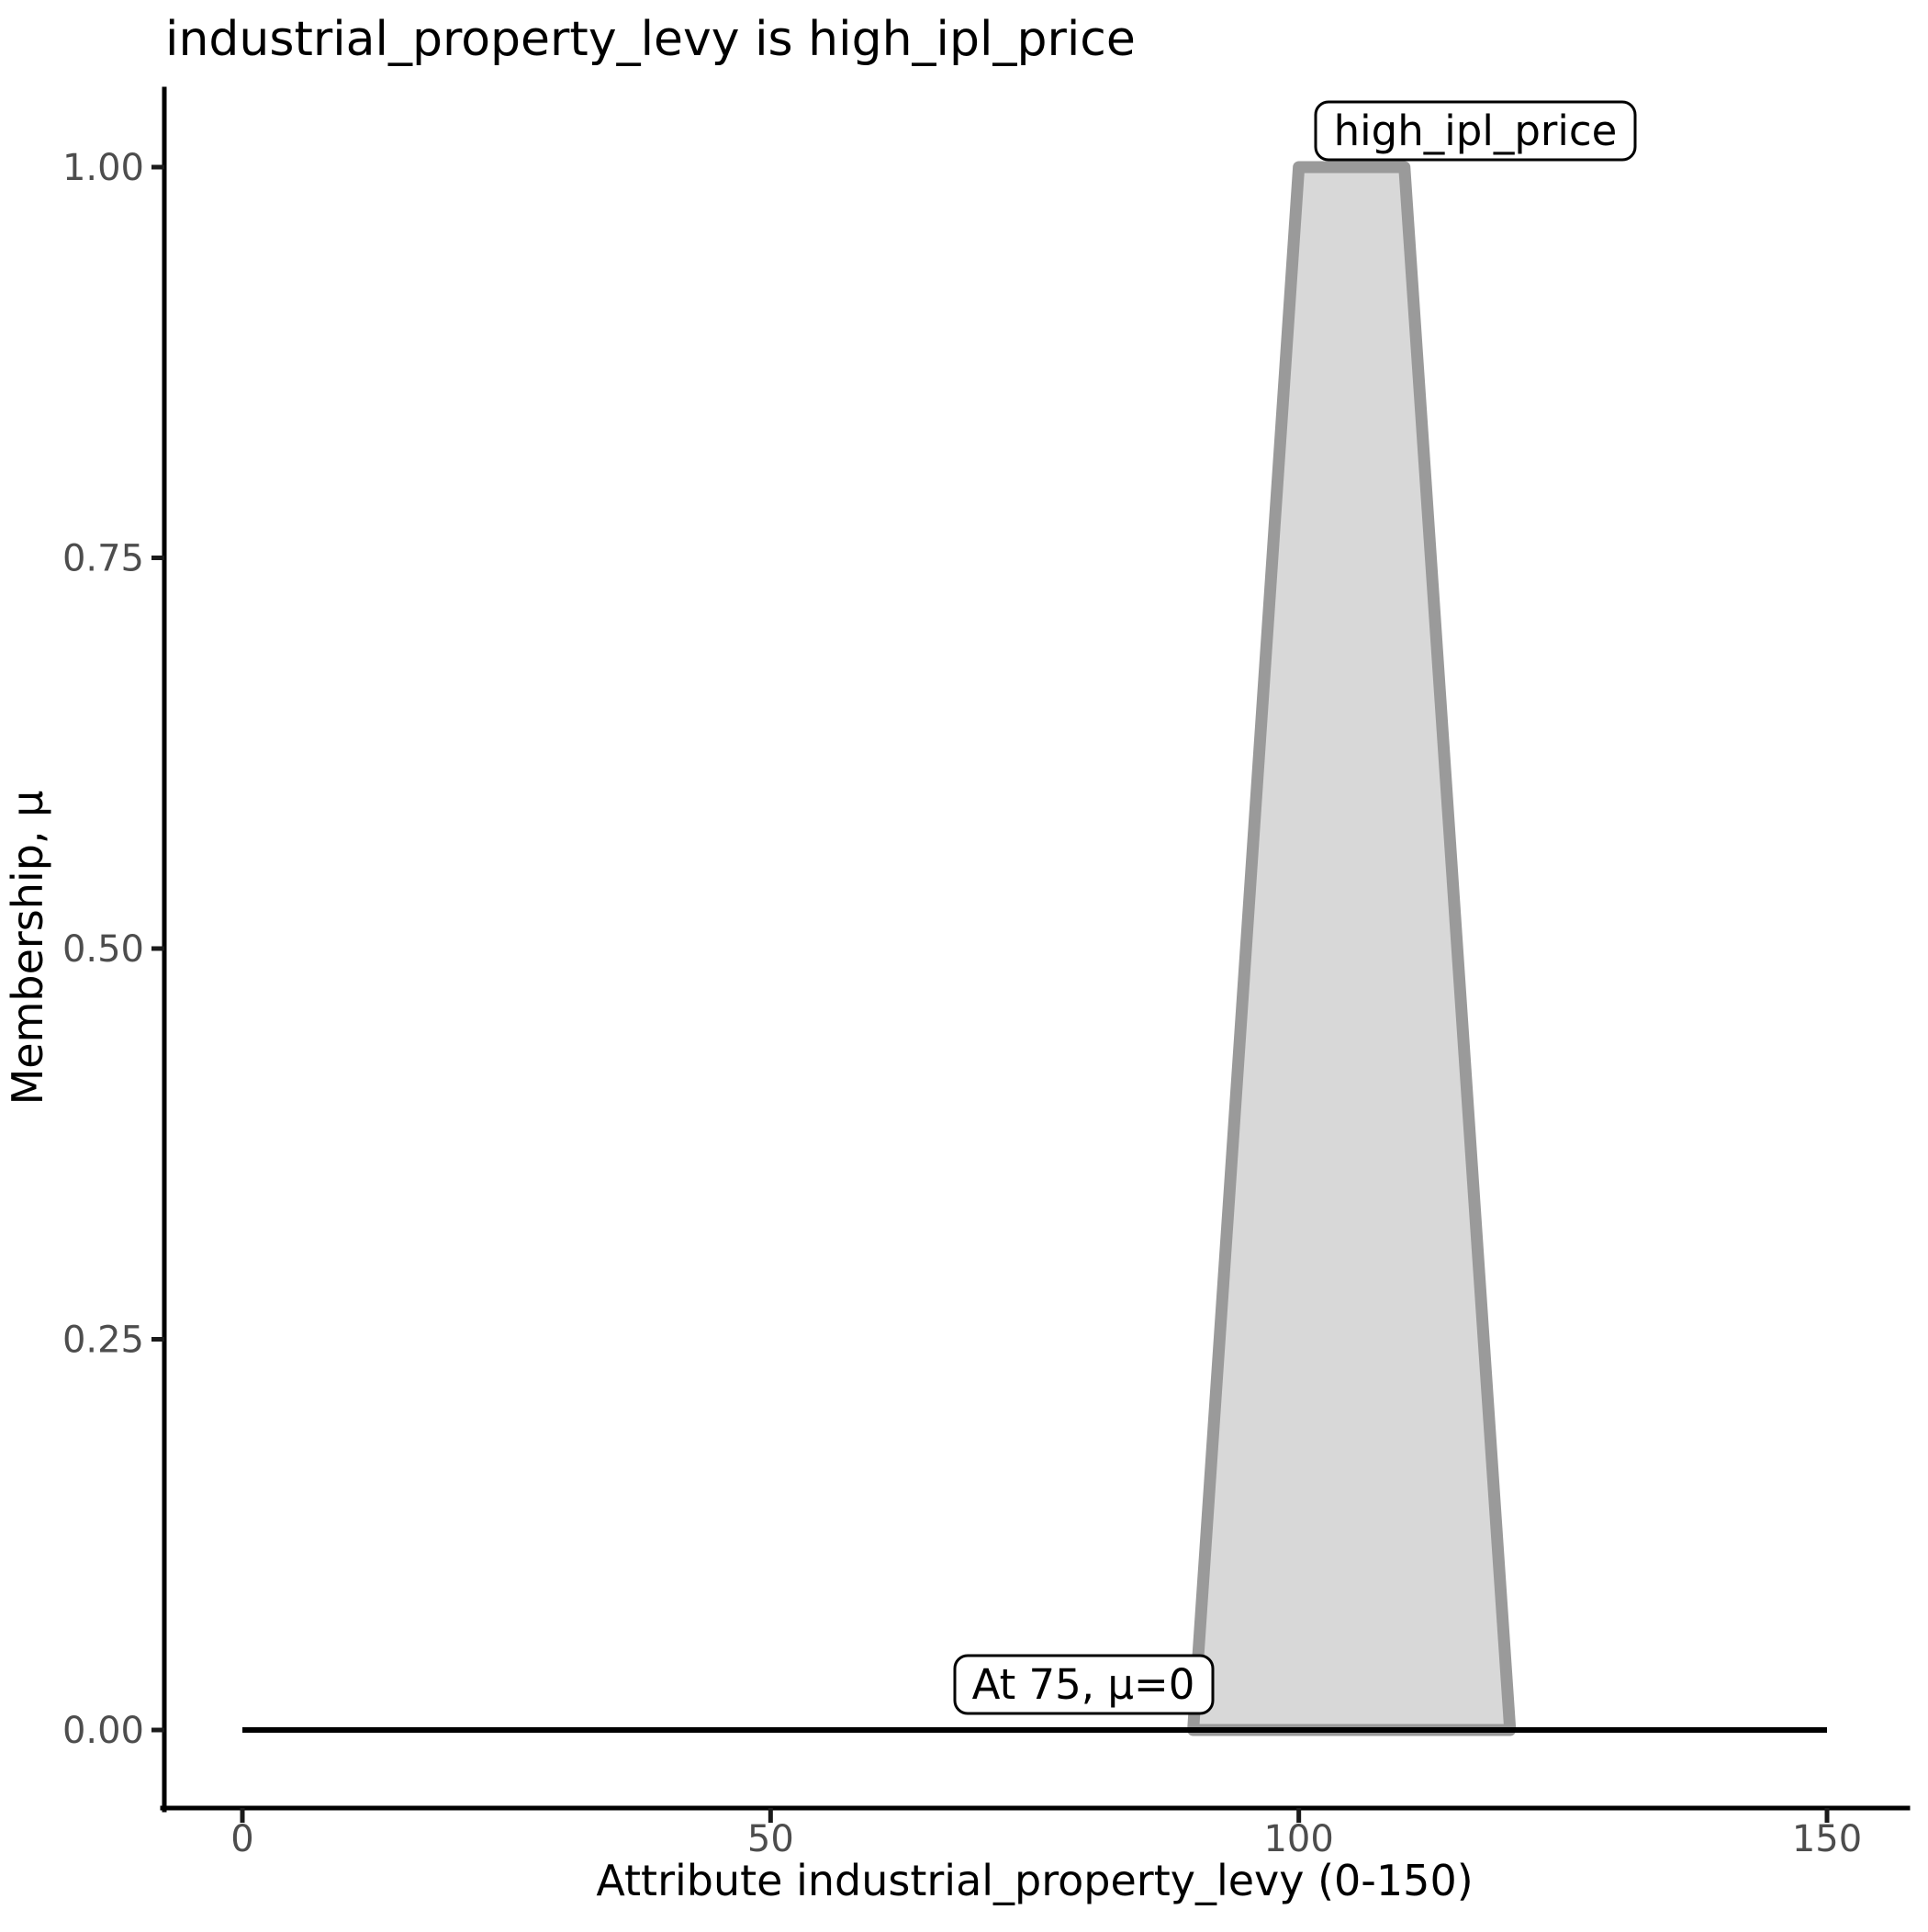 This screenshot has width=1928, height=1932. I want to click on term-label: high_ipl_price, so click(1475, 131).